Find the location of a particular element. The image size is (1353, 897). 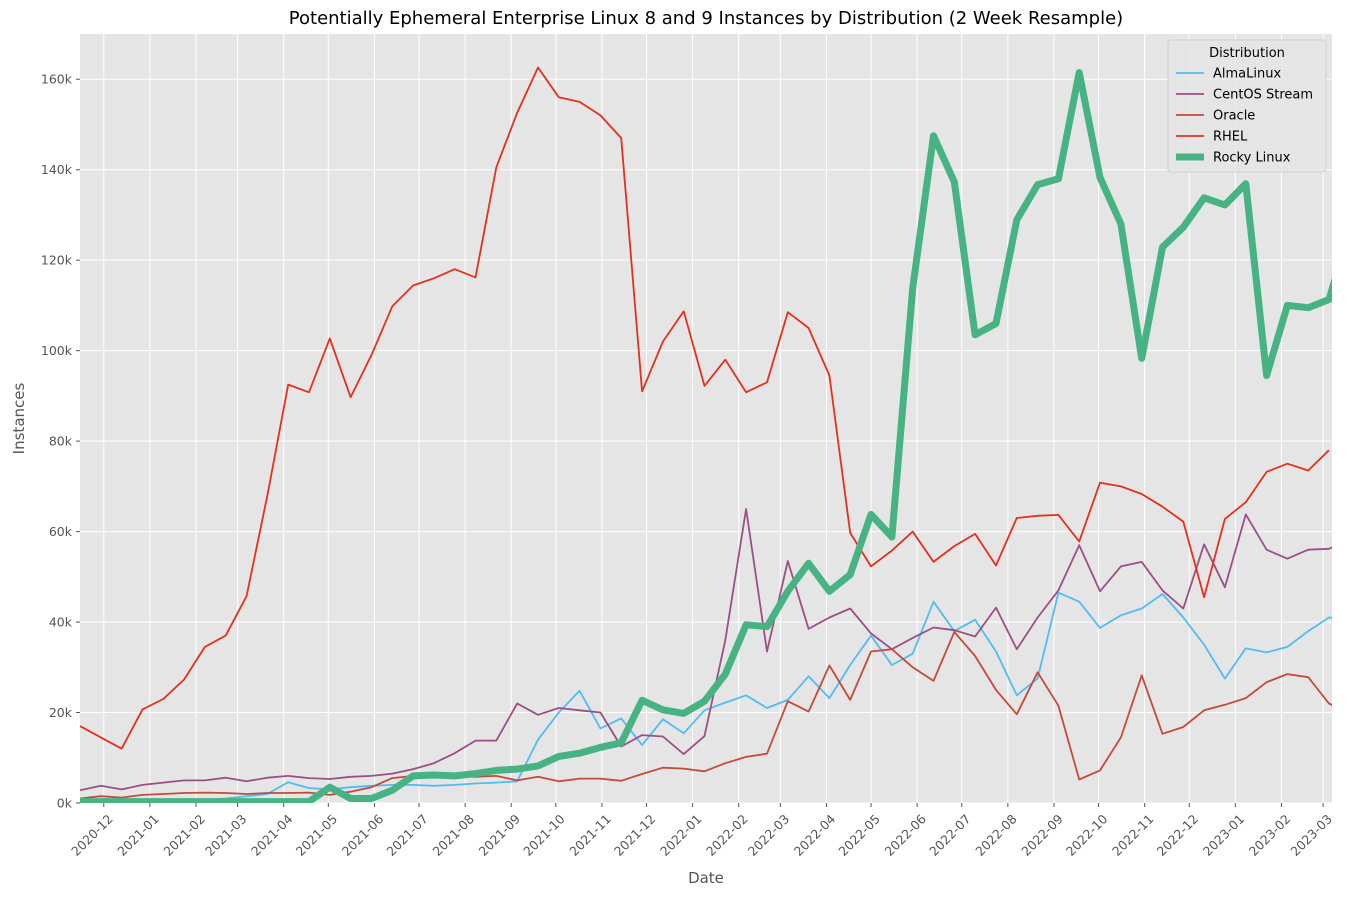

legend-label: CentOS Stream is located at coordinates (1263, 95).